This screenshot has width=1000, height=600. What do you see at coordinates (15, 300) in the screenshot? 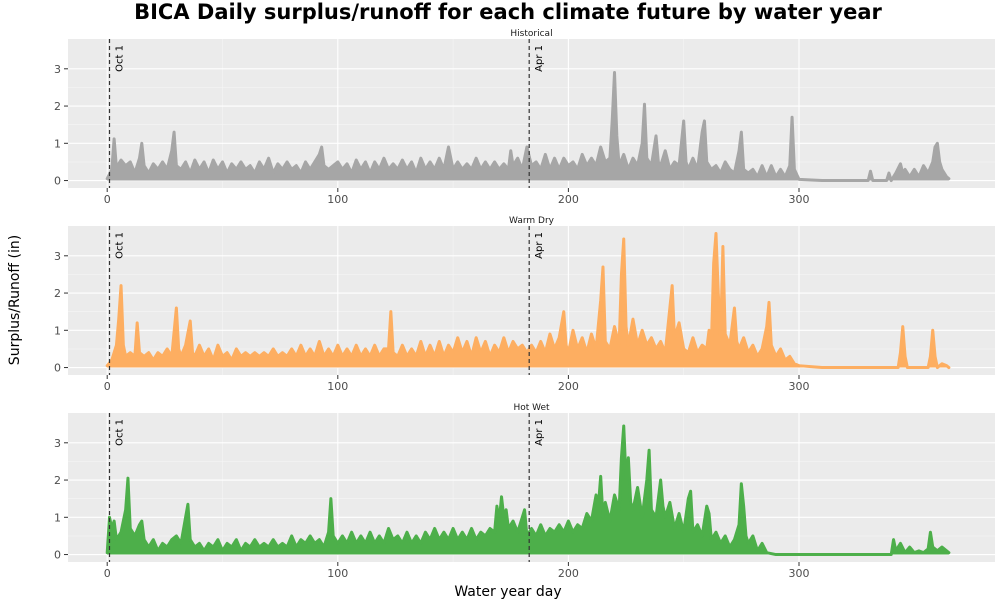
I see `y-axis-title: Surplus/Runoff (in)` at bounding box center [15, 300].